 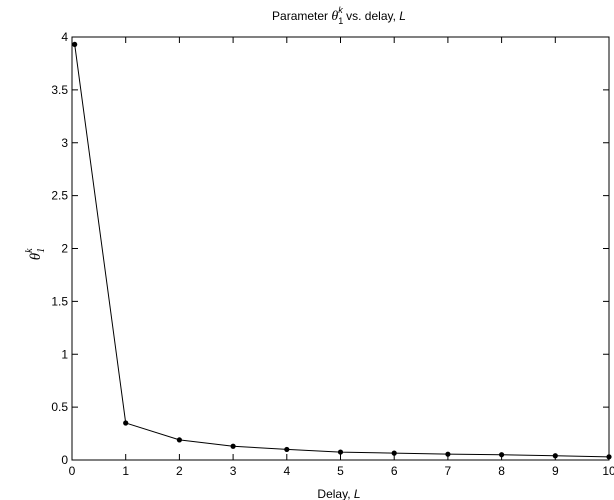 I want to click on x-tick-label: 3, so click(x=233, y=471).